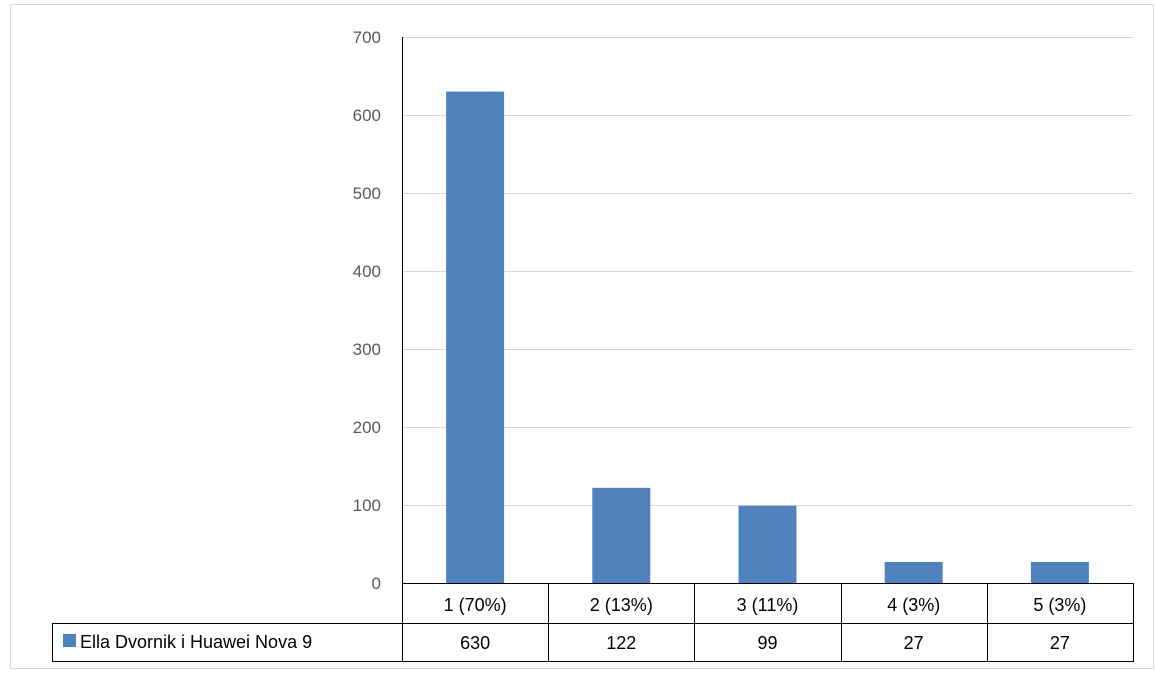  What do you see at coordinates (69, 640) in the screenshot?
I see `legend-swatch` at bounding box center [69, 640].